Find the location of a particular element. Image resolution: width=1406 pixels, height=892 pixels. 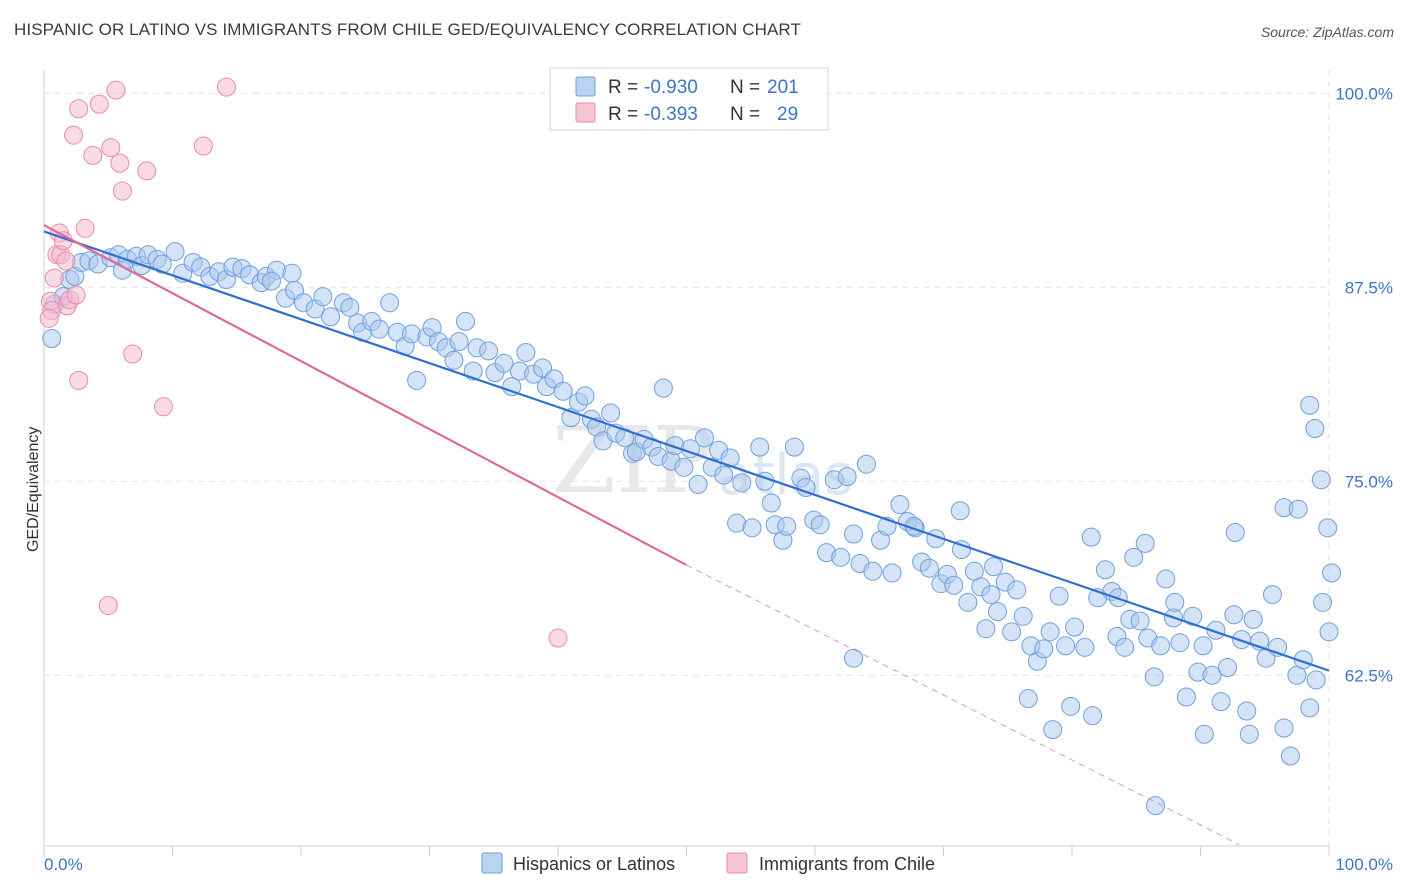

y-tick-labels: 62.5% 75.0% 87.5% 100.0% is located at coordinates (1364, 384).